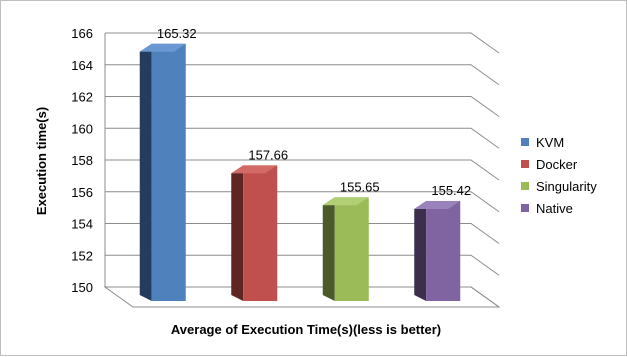 This screenshot has height=357, width=627. What do you see at coordinates (554, 208) in the screenshot?
I see `legend-label: Native` at bounding box center [554, 208].